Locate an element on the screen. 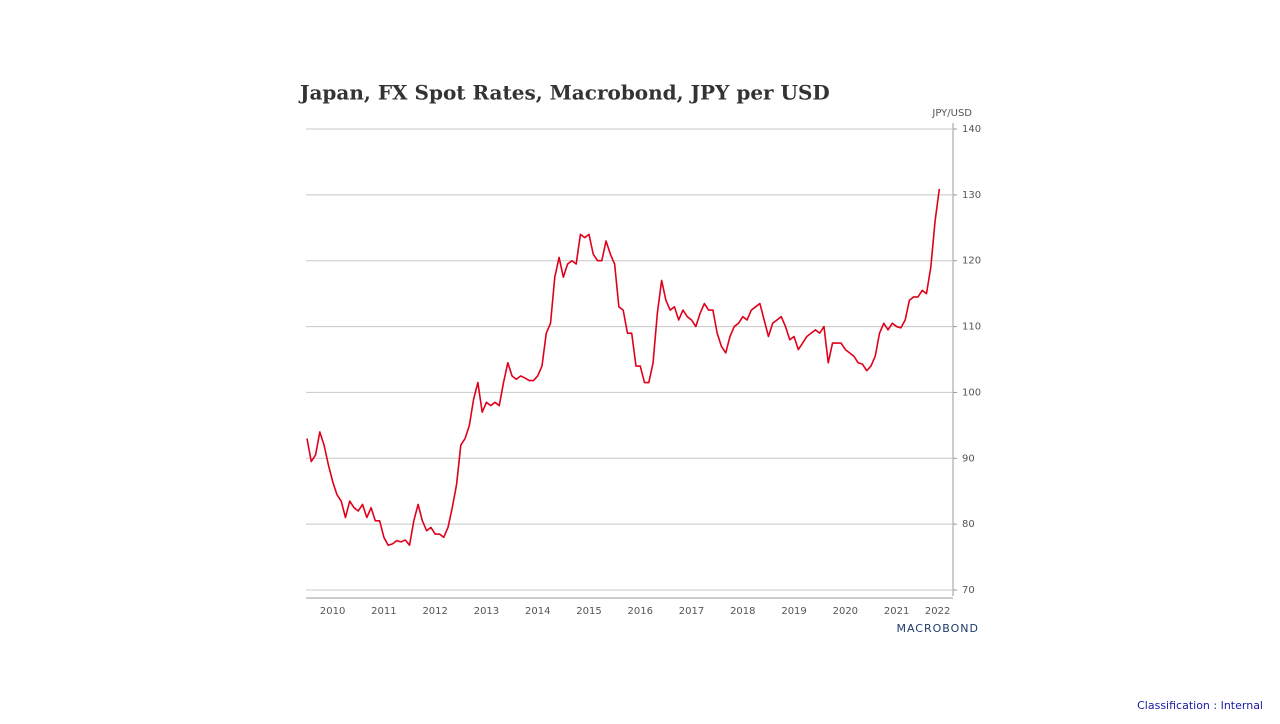 The height and width of the screenshot is (724, 1280). x-tick-label: 2010 is located at coordinates (332, 611).